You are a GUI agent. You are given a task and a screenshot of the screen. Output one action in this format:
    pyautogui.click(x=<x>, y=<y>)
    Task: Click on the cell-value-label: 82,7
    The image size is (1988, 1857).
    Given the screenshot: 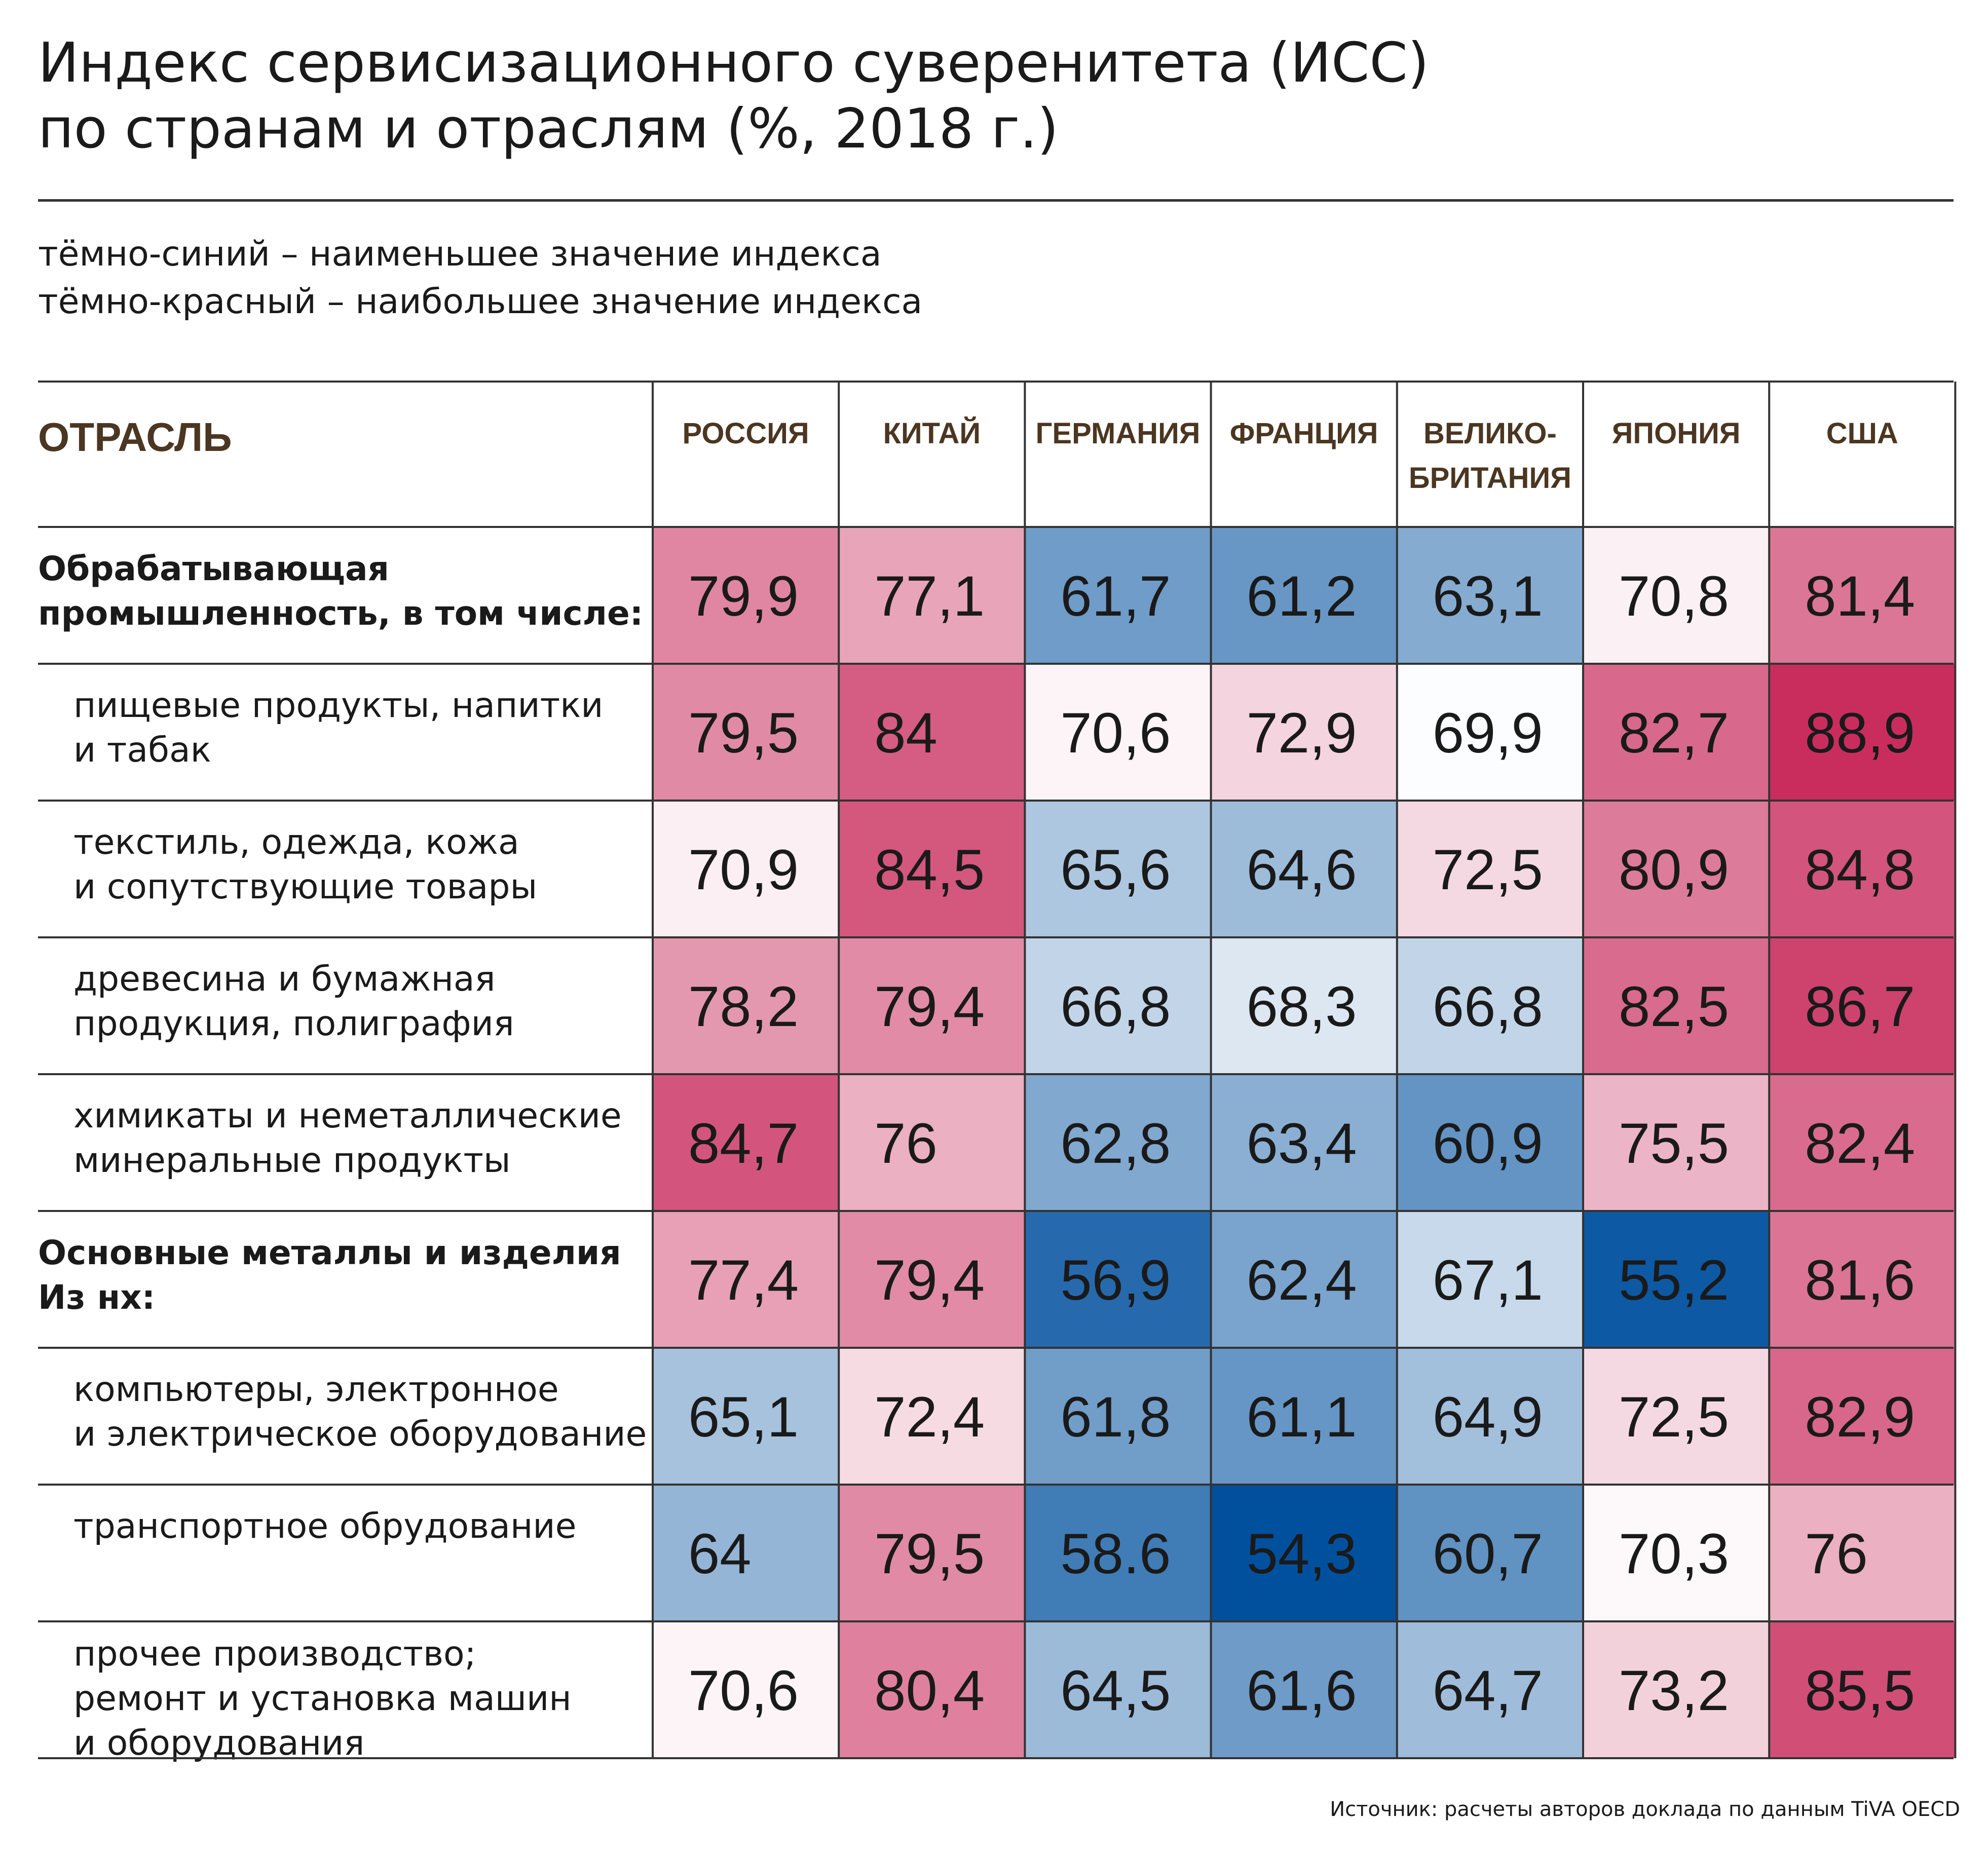 What is the action you would take?
    pyautogui.click(x=1674, y=733)
    